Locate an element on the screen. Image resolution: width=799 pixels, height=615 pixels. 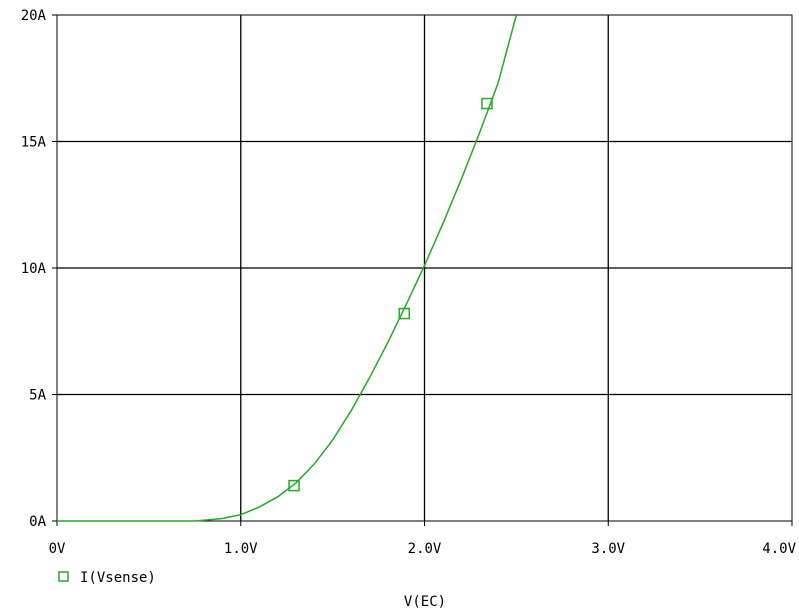
legend-label: I(Vsense) is located at coordinates (118, 578).